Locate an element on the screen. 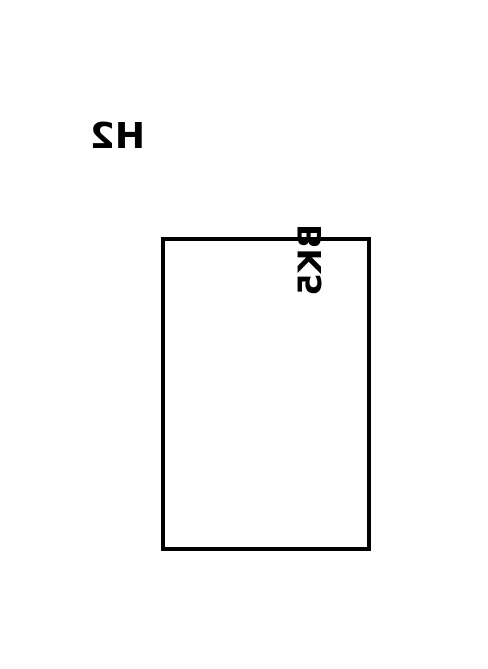  rect-label-group: BK5 is located at coordinates (310, 259).